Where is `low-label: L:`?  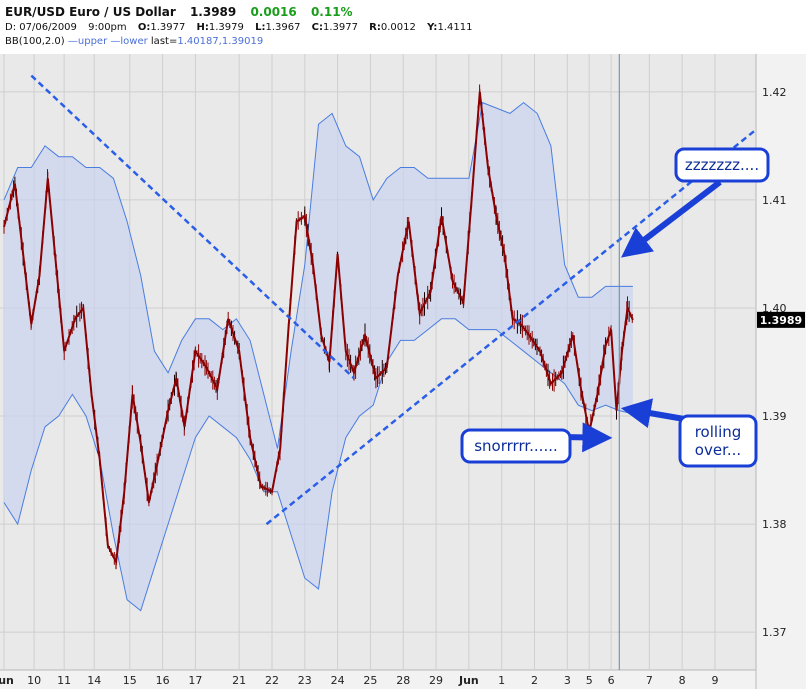
low-label: L: is located at coordinates (260, 27).